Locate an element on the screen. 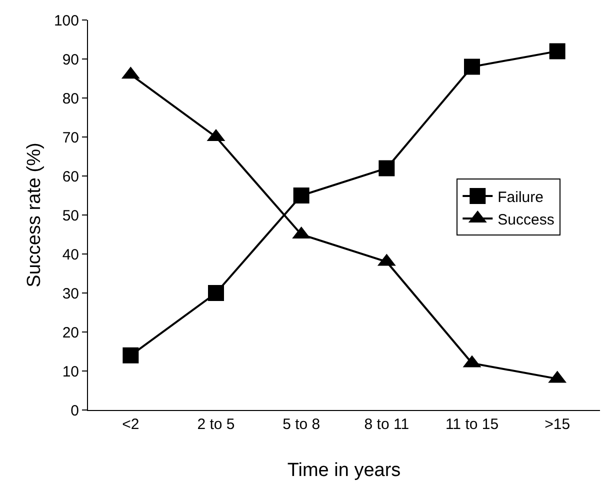 The width and height of the screenshot is (614, 481). x-tick-label: >15 is located at coordinates (557, 424).